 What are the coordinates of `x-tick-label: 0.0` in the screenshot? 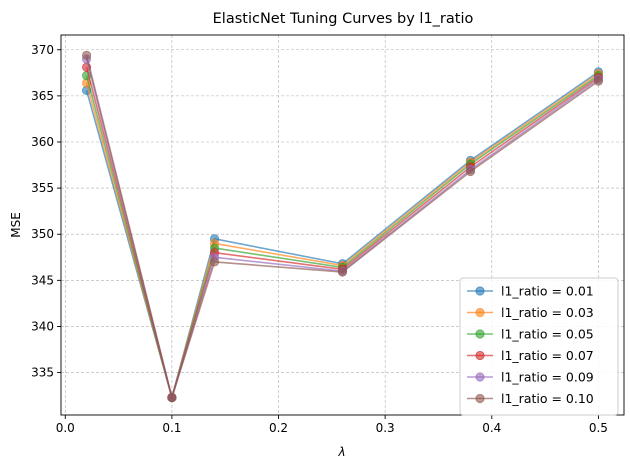 It's located at (65, 428).